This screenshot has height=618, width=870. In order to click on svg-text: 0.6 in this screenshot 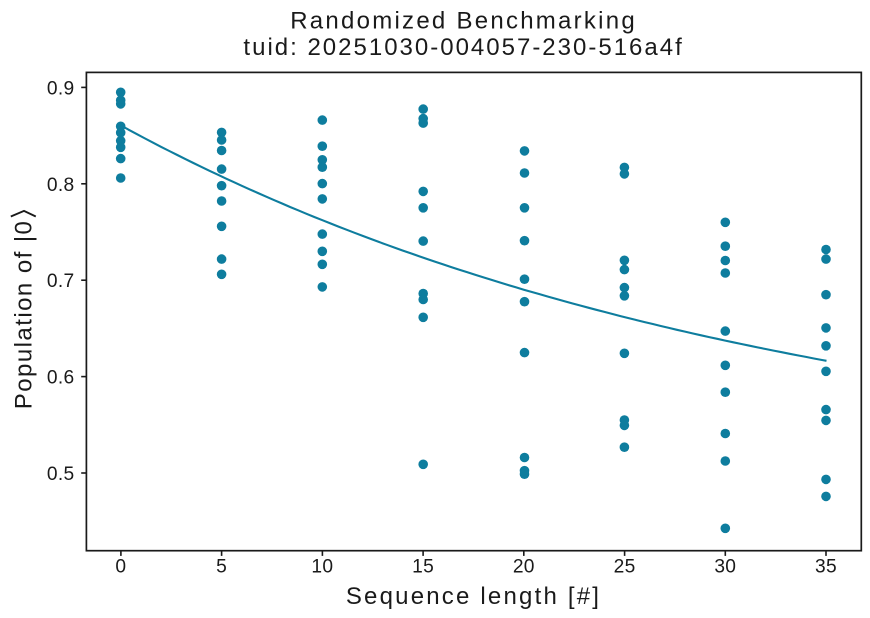, I will do `click(61, 378)`.